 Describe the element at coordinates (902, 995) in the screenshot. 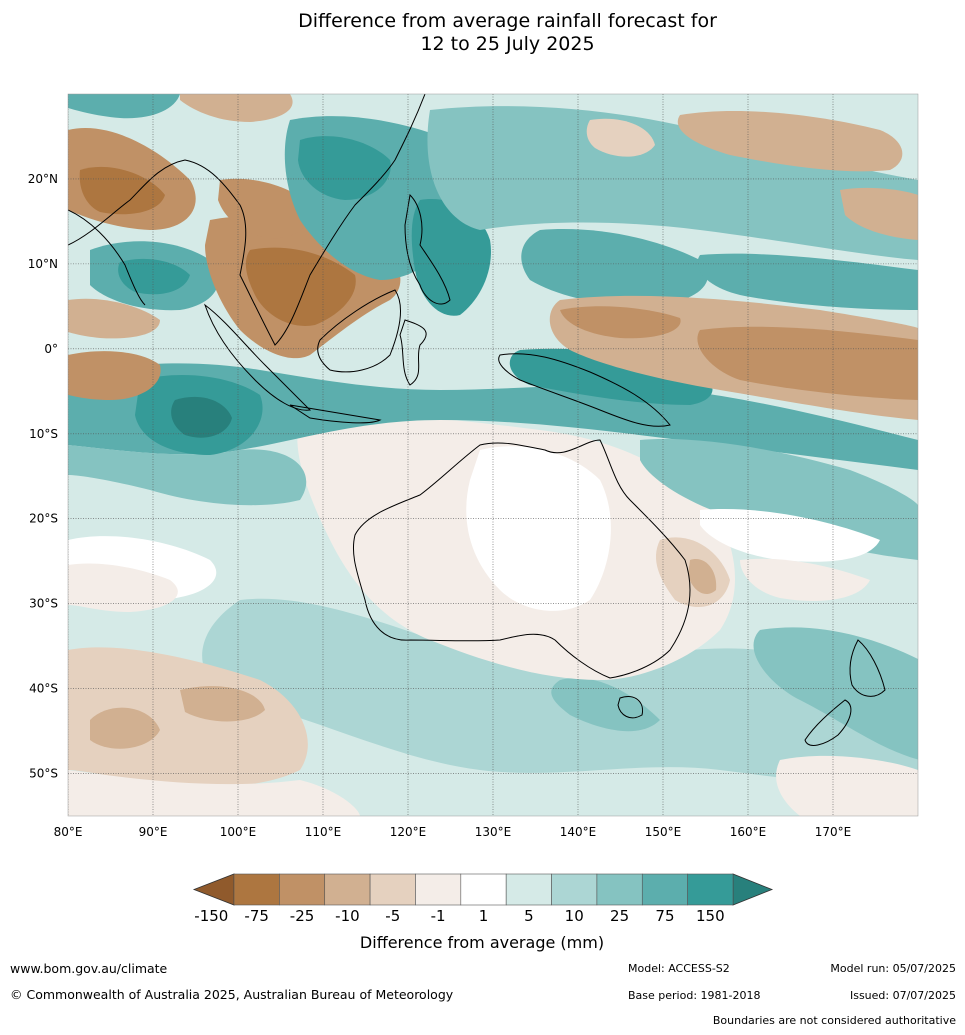

I see `footer-issued: Issued: 07/07/2025` at that location.